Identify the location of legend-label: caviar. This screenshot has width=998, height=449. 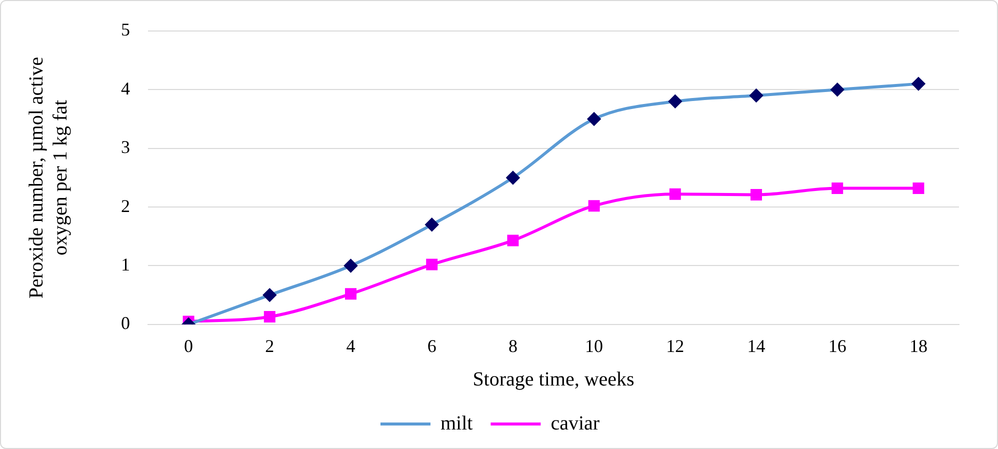
(575, 423).